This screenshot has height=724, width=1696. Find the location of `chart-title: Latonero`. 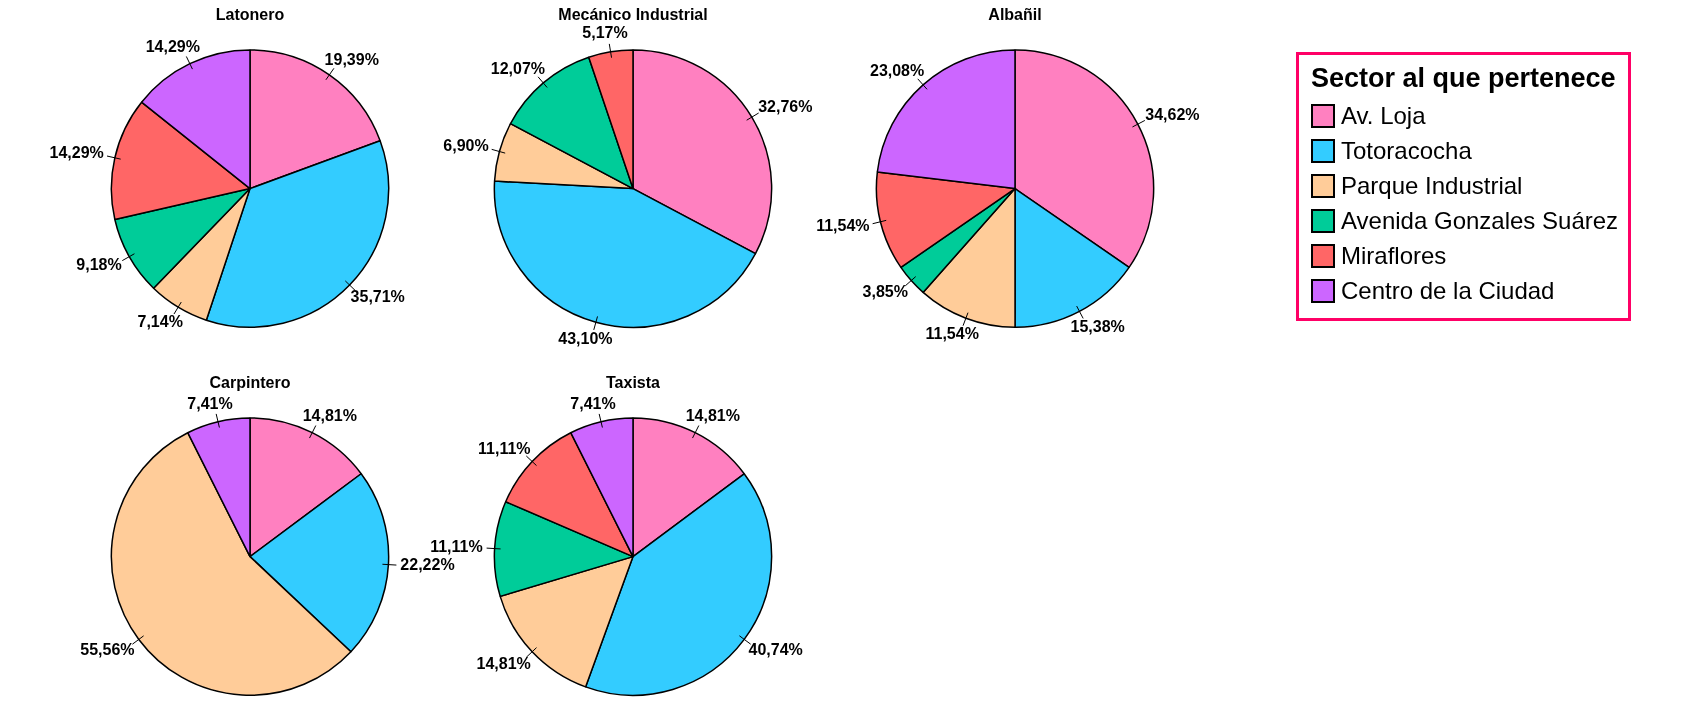

chart-title: Latonero is located at coordinates (250, 15).